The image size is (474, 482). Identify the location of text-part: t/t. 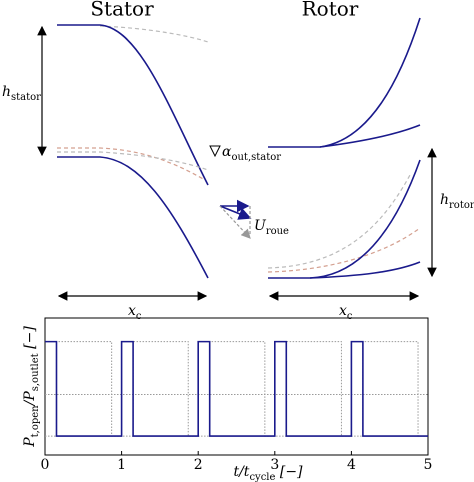
(241, 472).